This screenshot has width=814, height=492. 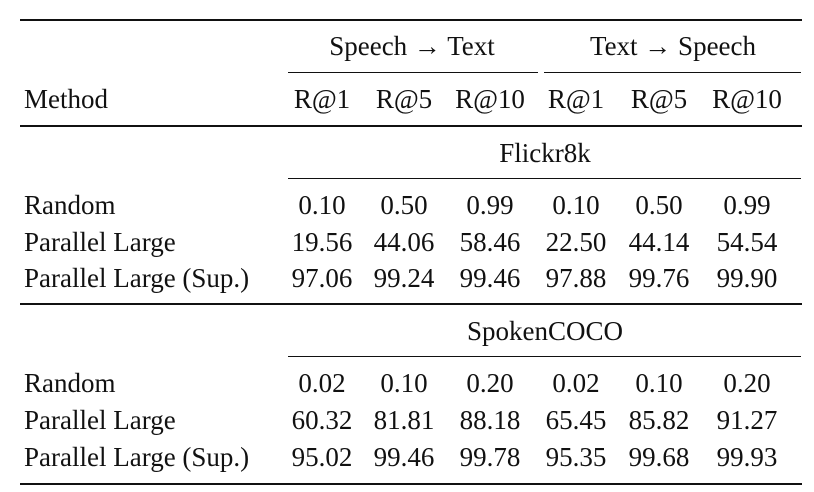 What do you see at coordinates (490, 457) in the screenshot?
I see `table-cell-value: 99.78` at bounding box center [490, 457].